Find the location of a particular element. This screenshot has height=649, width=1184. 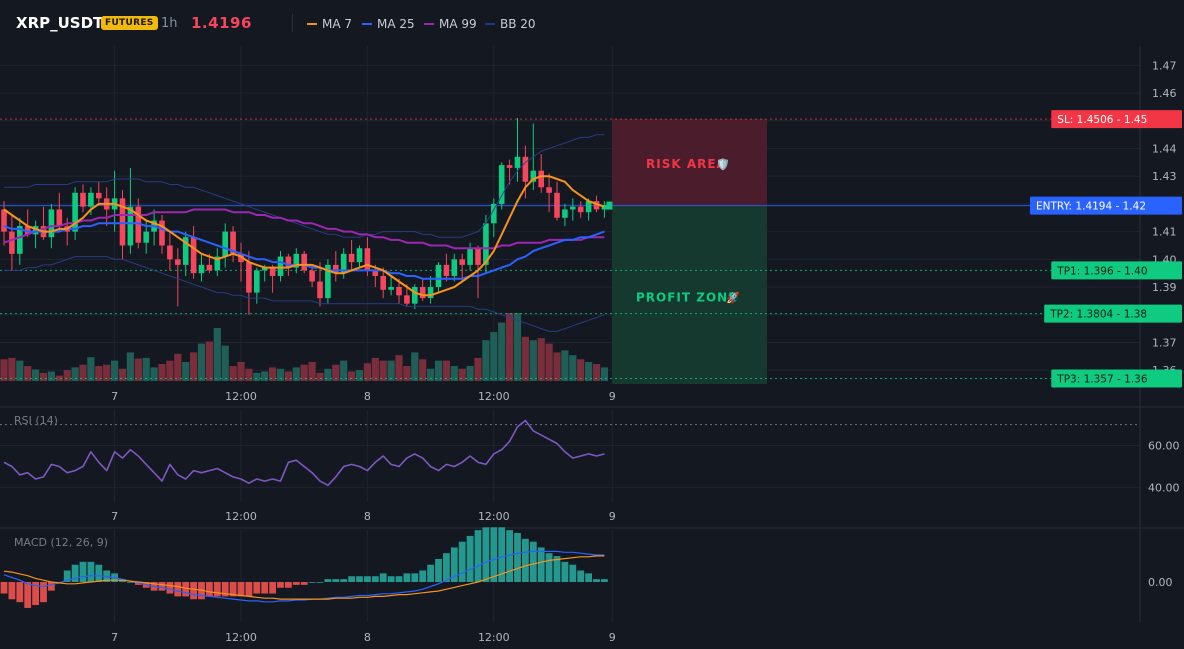

profit-zone-label: PROFIT ZONE is located at coordinates (686, 298).